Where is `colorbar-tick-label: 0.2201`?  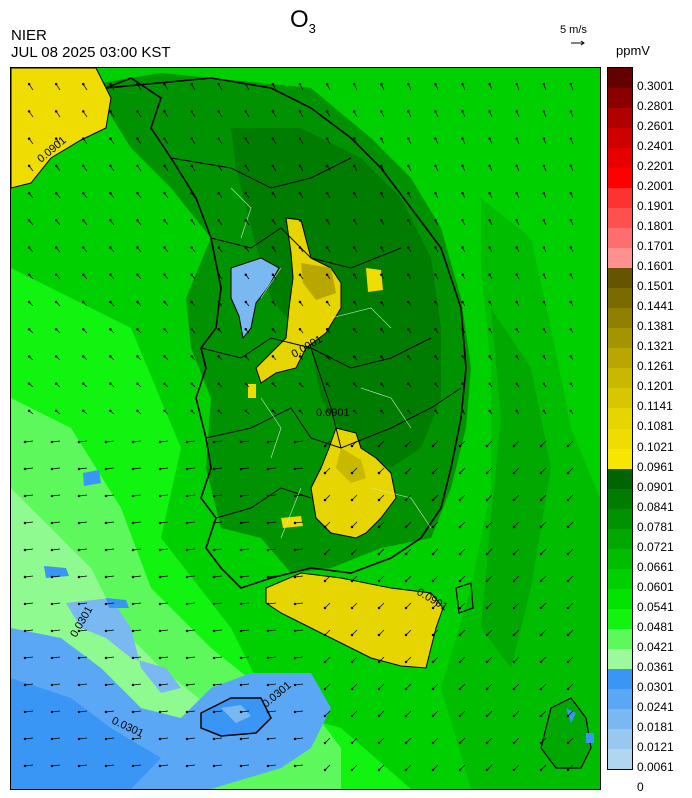 colorbar-tick-label: 0.2201 is located at coordinates (655, 166).